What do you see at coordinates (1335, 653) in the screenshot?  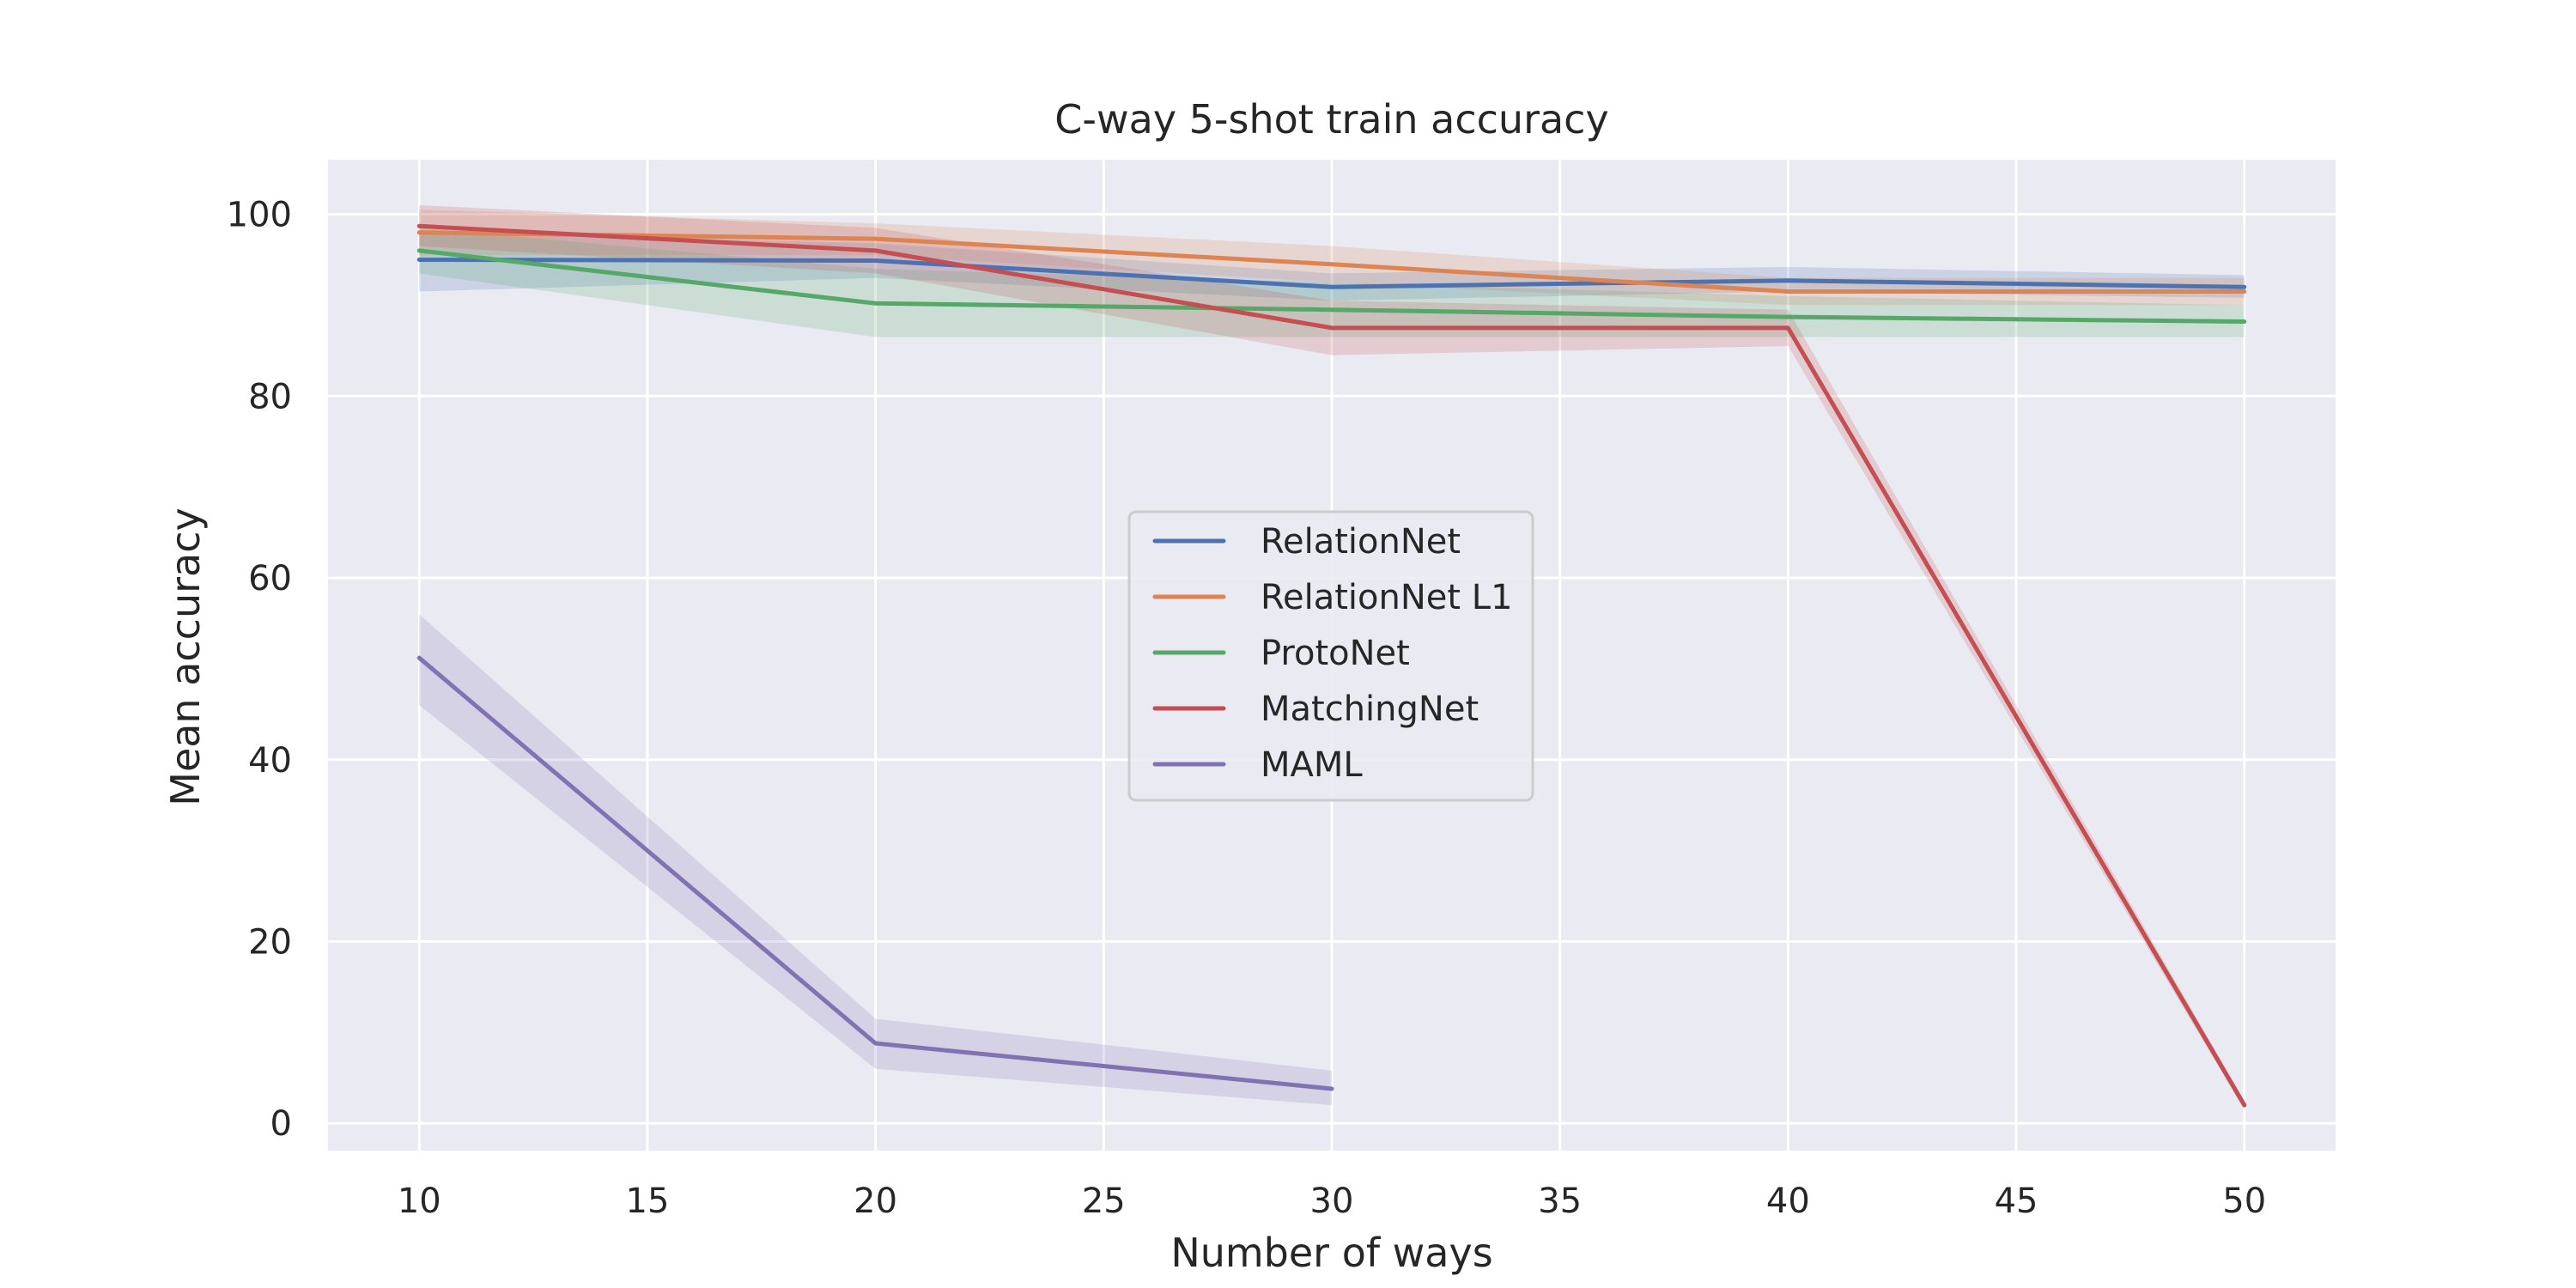 I see `legend-label-protonet: ProtoNet` at bounding box center [1335, 653].